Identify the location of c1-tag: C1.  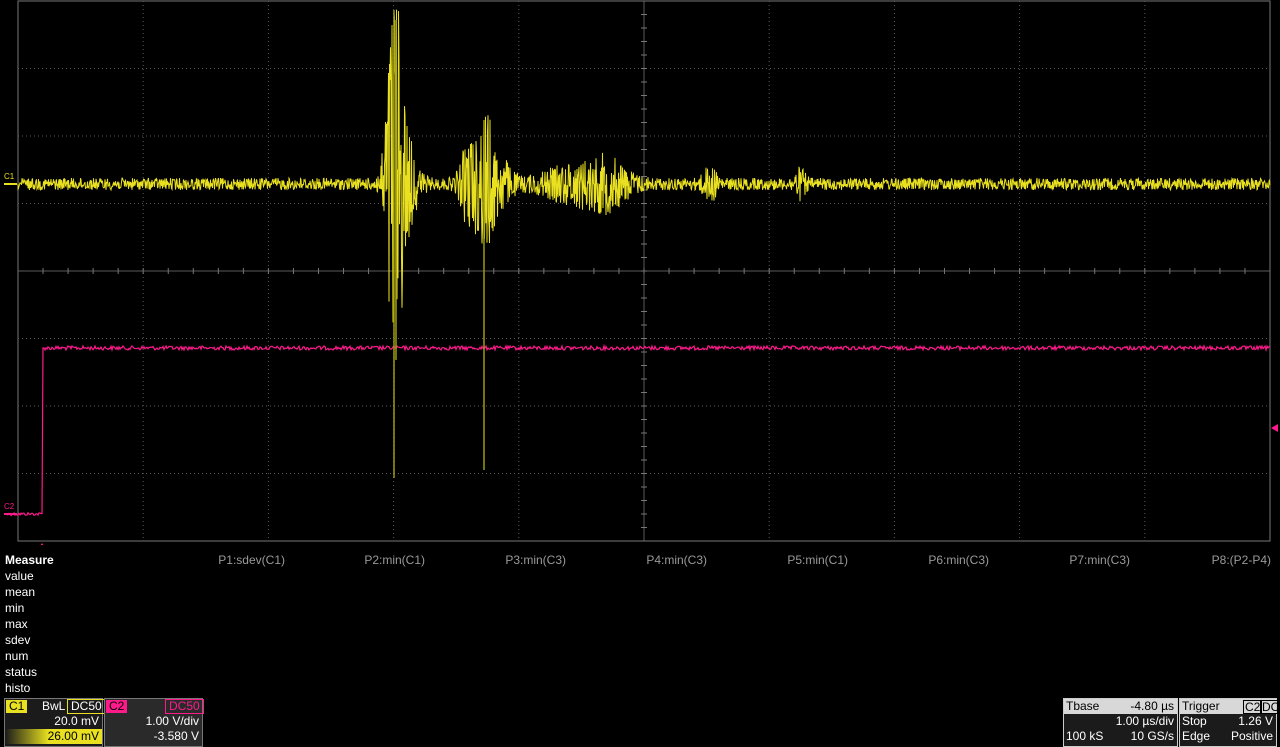
(17, 706).